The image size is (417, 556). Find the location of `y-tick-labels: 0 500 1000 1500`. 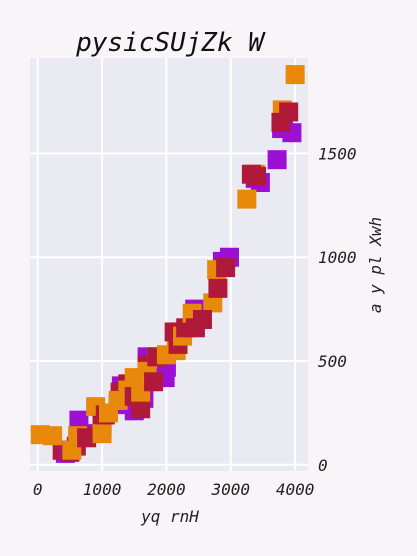

y-tick-labels: 0 500 1000 1500 is located at coordinates (337, 309).